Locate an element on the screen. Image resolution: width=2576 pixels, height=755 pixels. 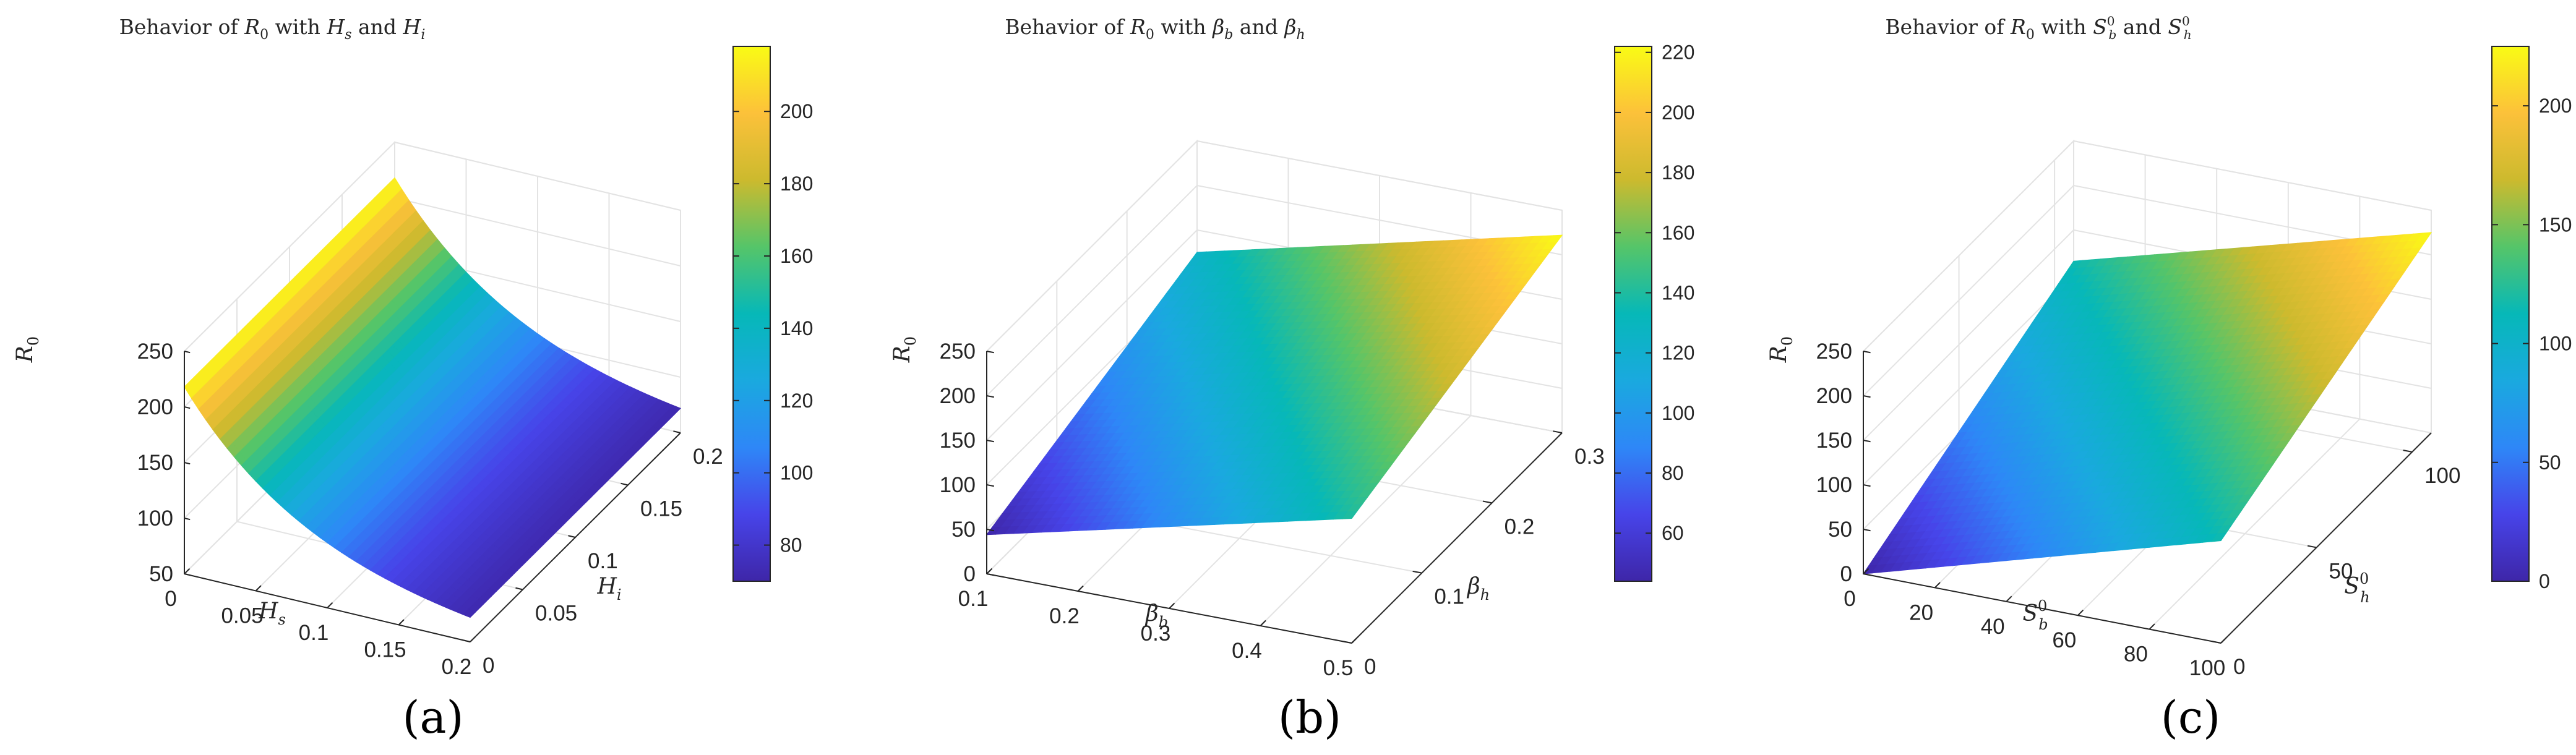
y-tick-label: 0 is located at coordinates (489, 666).